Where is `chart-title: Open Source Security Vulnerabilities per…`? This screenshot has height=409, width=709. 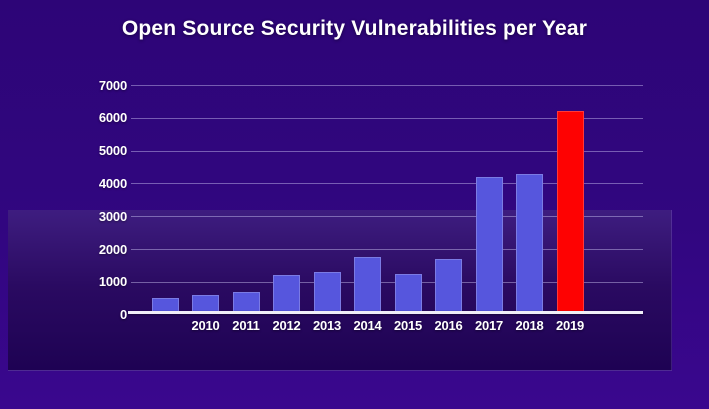 chart-title: Open Source Security Vulnerabilities per… is located at coordinates (354, 28).